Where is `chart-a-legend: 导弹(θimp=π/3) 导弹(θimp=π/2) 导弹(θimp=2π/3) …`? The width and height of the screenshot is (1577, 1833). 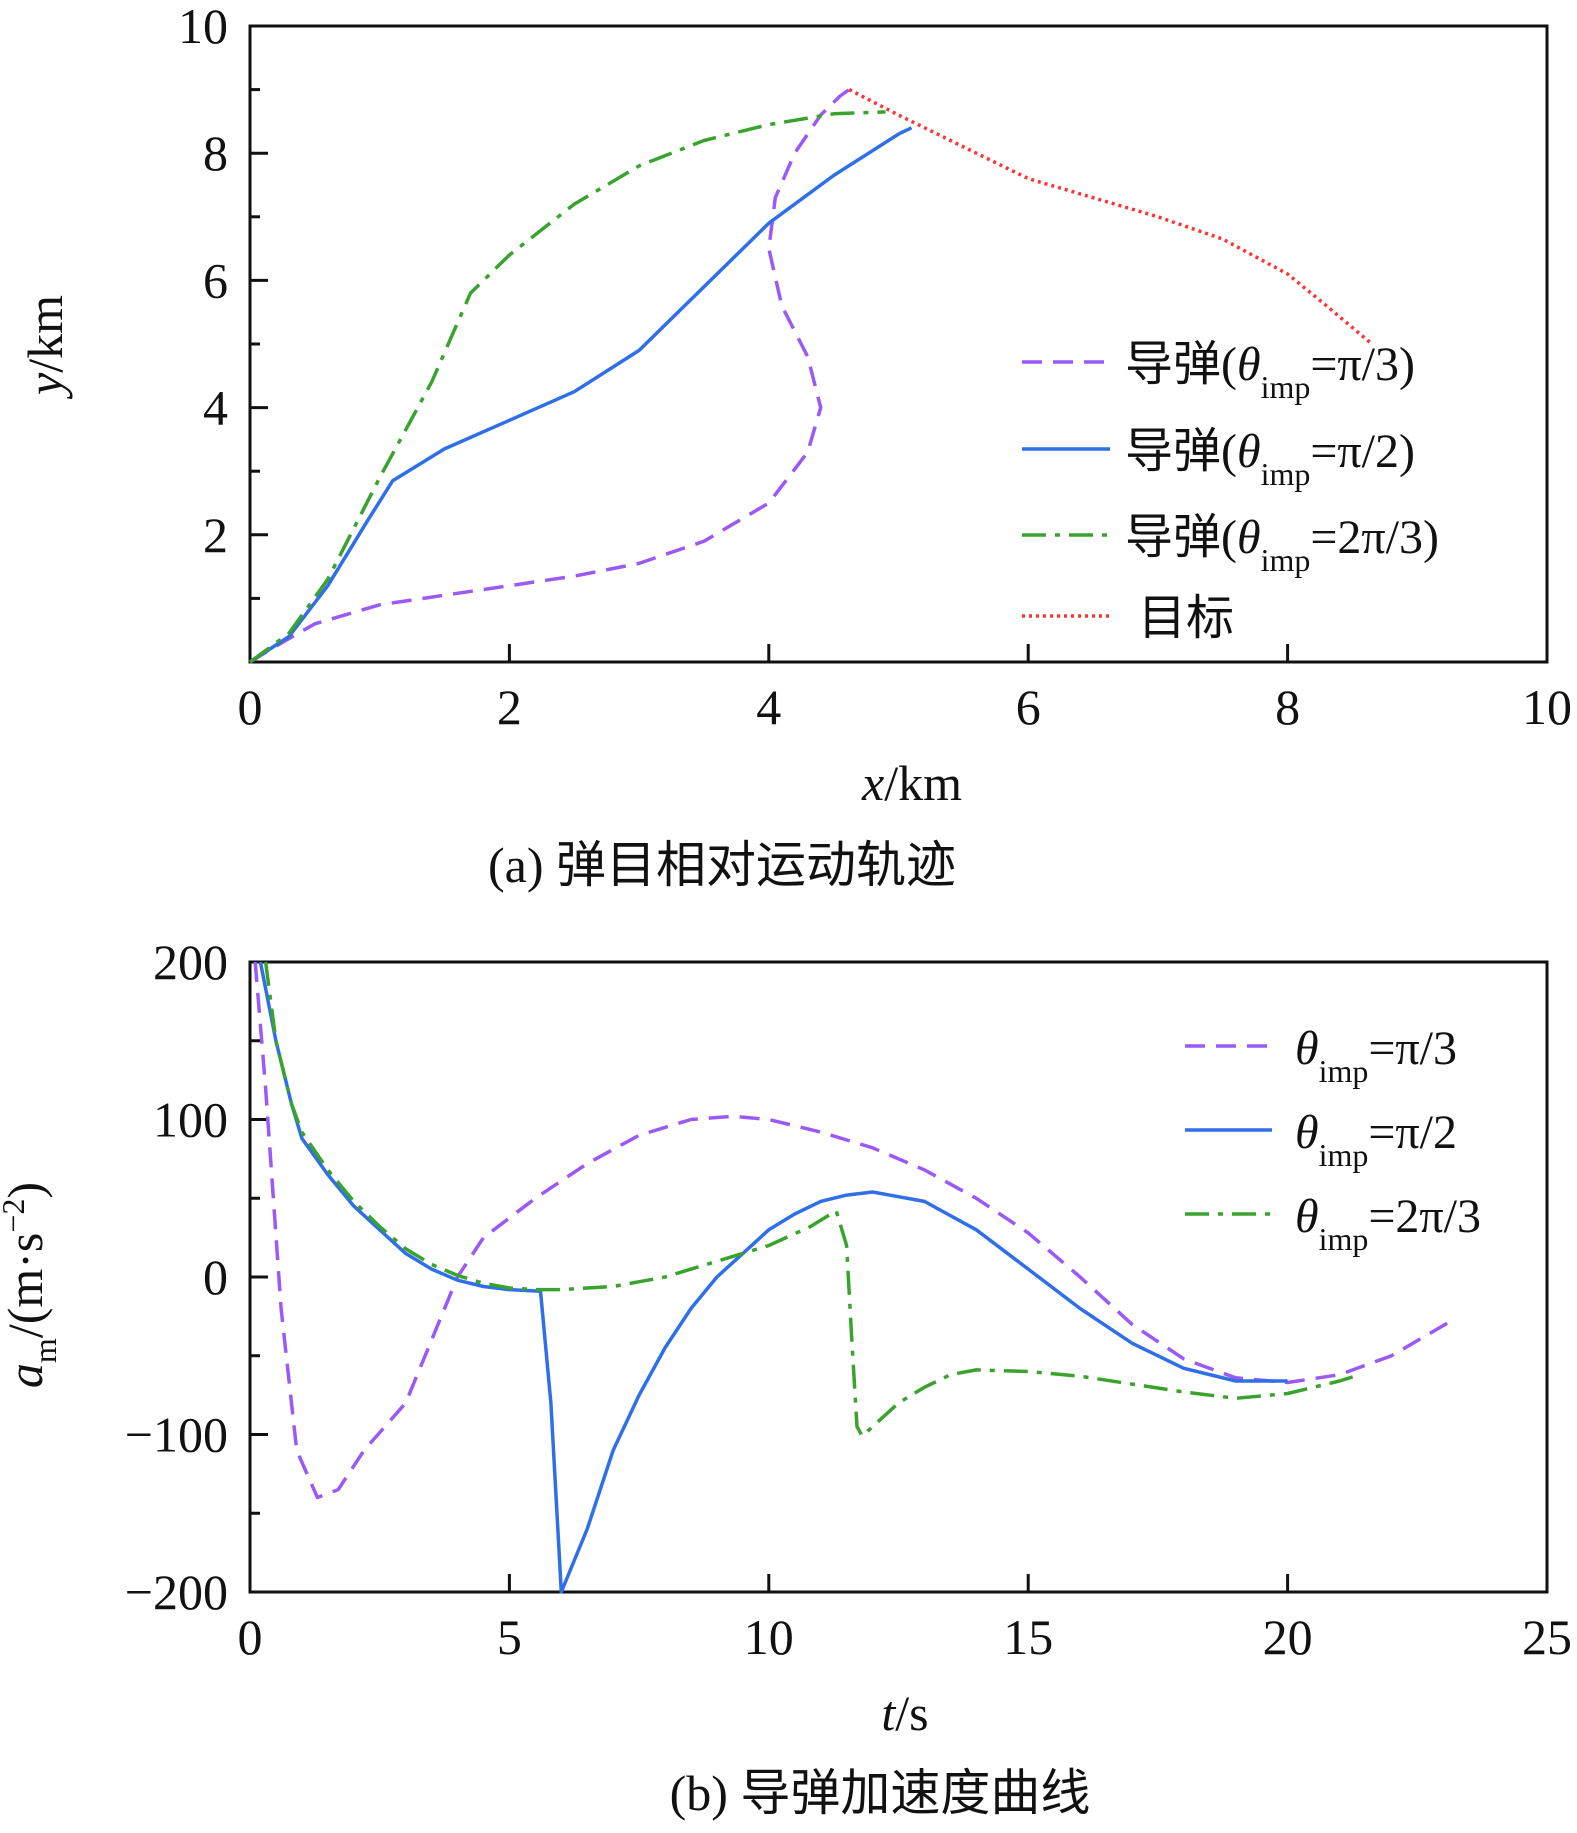
chart-a-legend: 导弹(θimp=π/3) 导弹(θimp=π/2) 导弹(θimp=2π/3) … is located at coordinates (1230, 491).